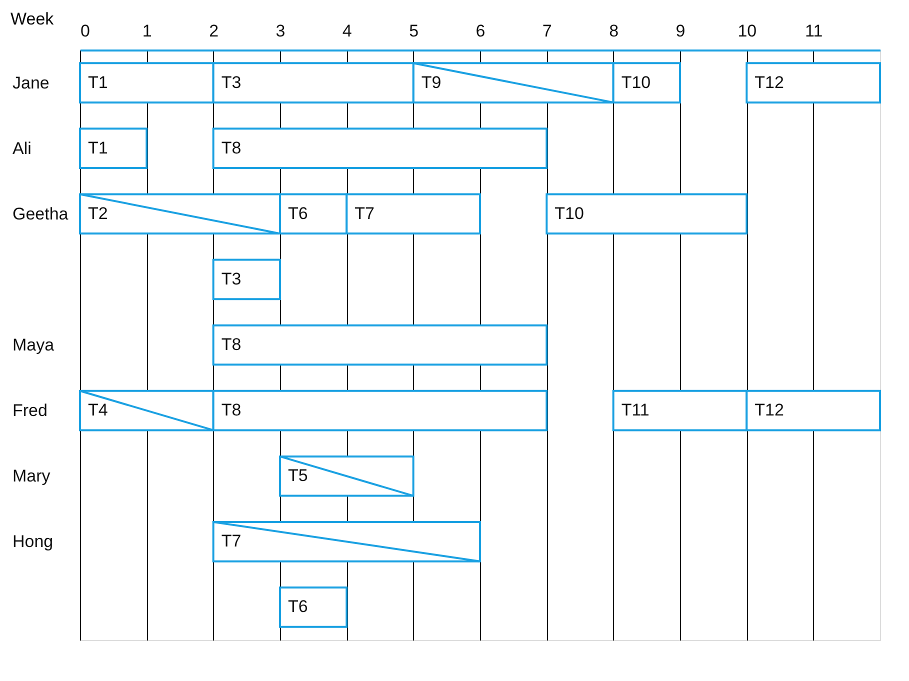 The image size is (909, 681). Describe the element at coordinates (31, 476) in the screenshot. I see `y-tick-label: Mary` at that location.